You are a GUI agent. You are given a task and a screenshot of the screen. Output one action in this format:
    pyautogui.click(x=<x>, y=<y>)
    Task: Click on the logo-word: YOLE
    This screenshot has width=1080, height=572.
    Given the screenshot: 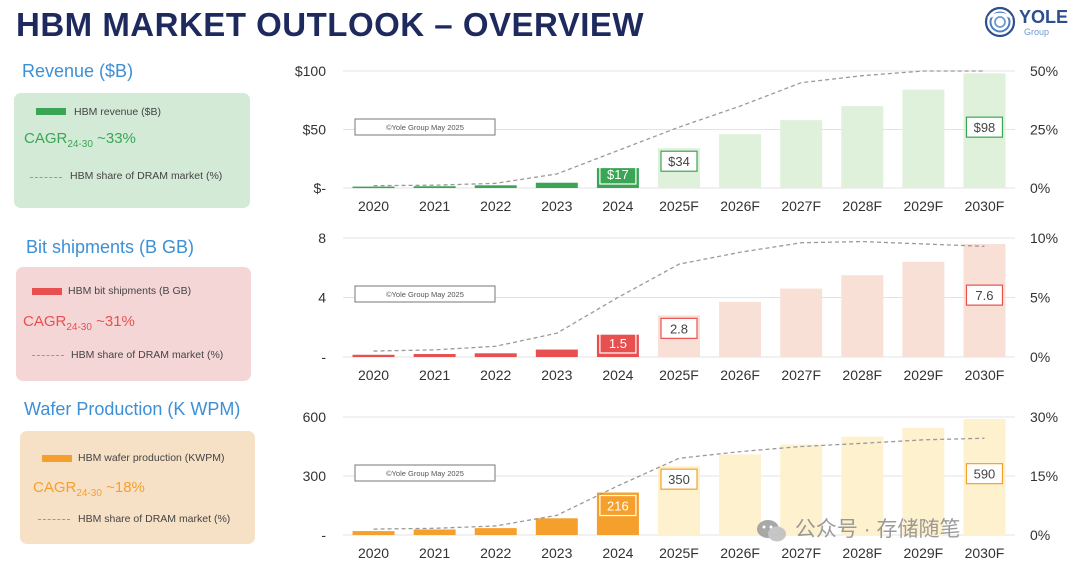 What is the action you would take?
    pyautogui.click(x=1044, y=17)
    